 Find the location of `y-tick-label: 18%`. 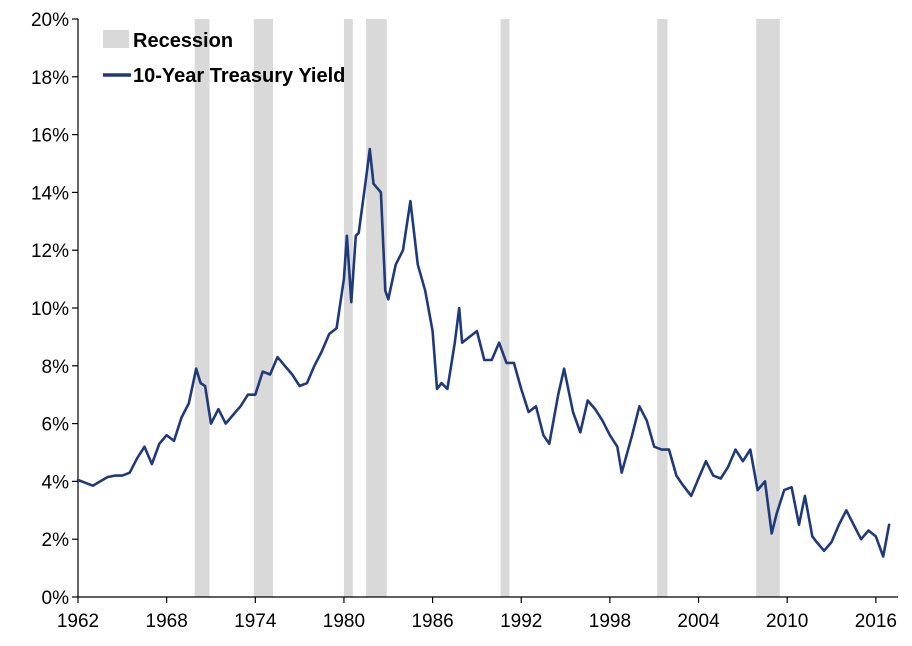

y-tick-label: 18% is located at coordinates (50, 78).